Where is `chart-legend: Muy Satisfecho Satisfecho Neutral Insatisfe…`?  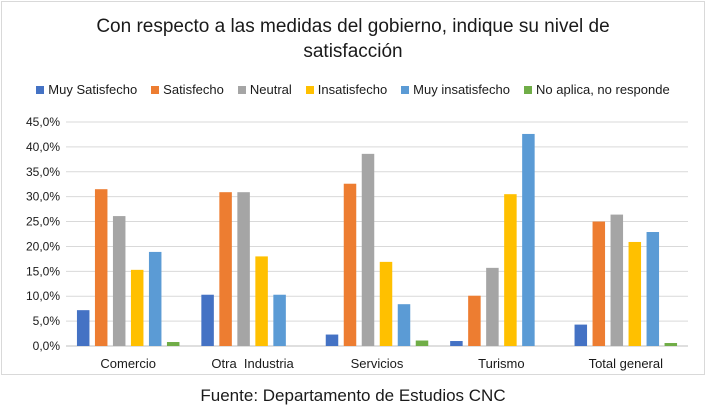 chart-legend: Muy Satisfecho Satisfecho Neutral Insatisfe… is located at coordinates (353, 89).